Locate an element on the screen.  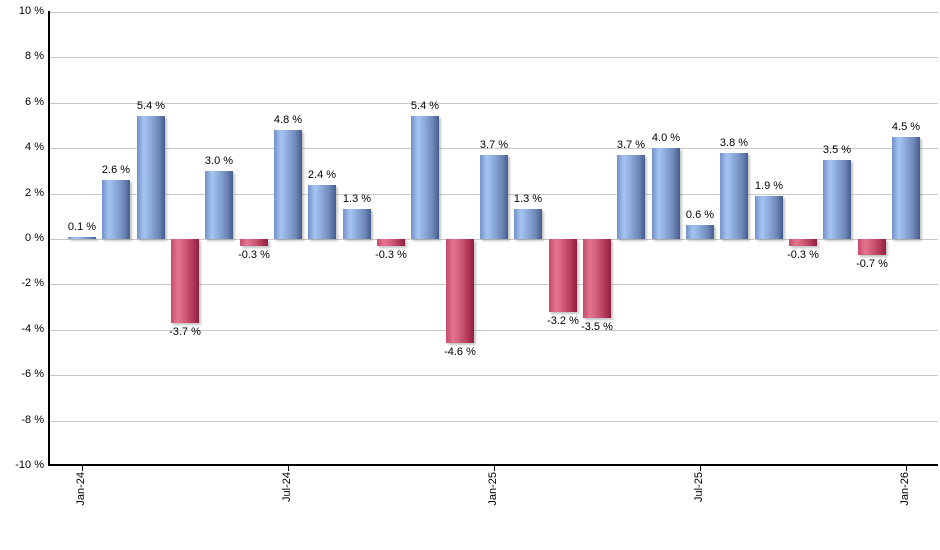
x-axis-label: Jan-26 is located at coordinates (905, 489).